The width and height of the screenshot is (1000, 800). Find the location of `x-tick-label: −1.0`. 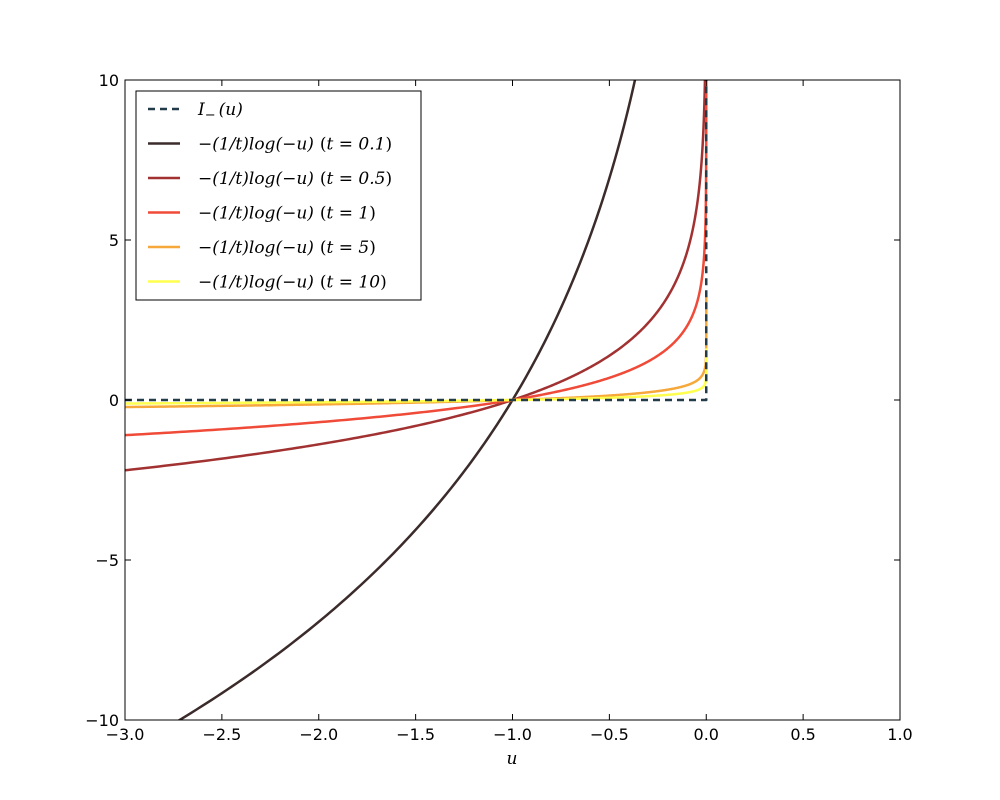

x-tick-label: −1.0 is located at coordinates (512, 734).